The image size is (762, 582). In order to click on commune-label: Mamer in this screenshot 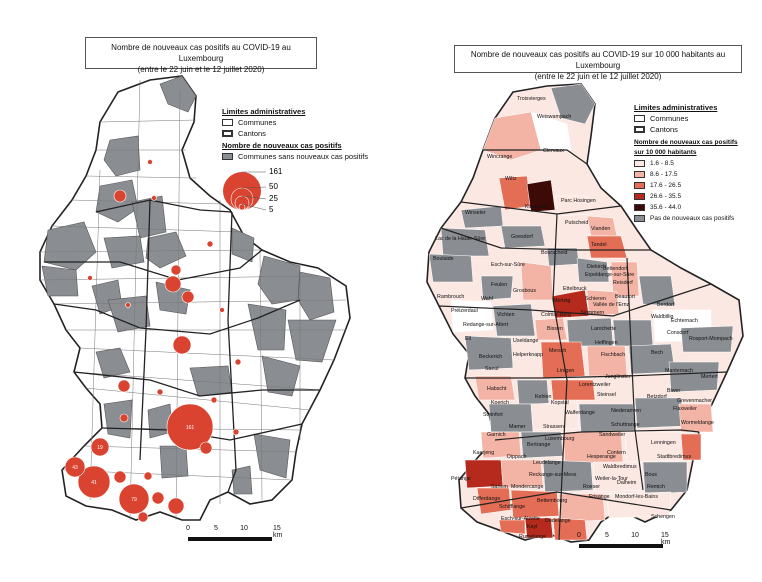, I will do `click(517, 427)`.